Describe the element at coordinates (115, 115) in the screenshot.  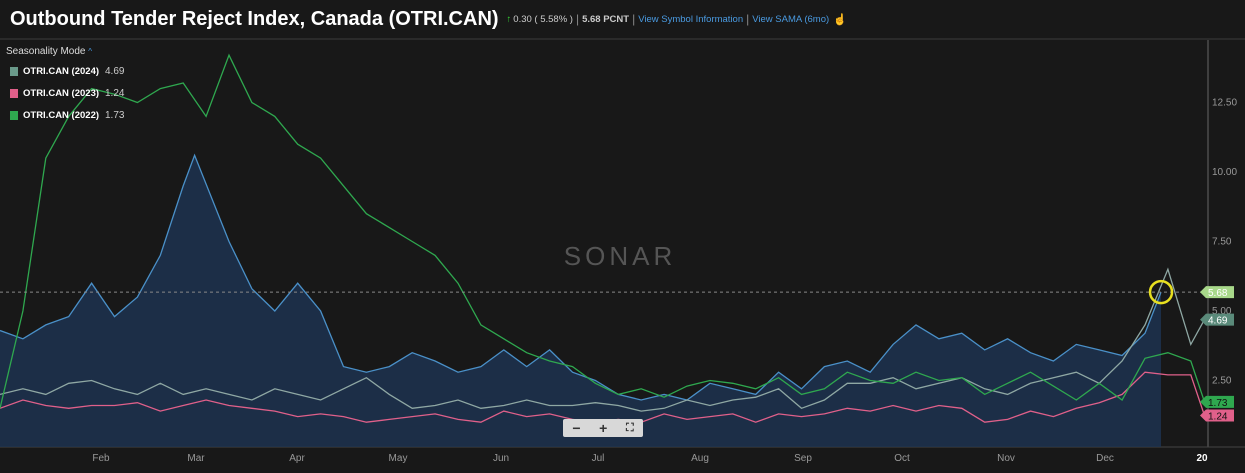
I see `legend-value: 1.73` at that location.